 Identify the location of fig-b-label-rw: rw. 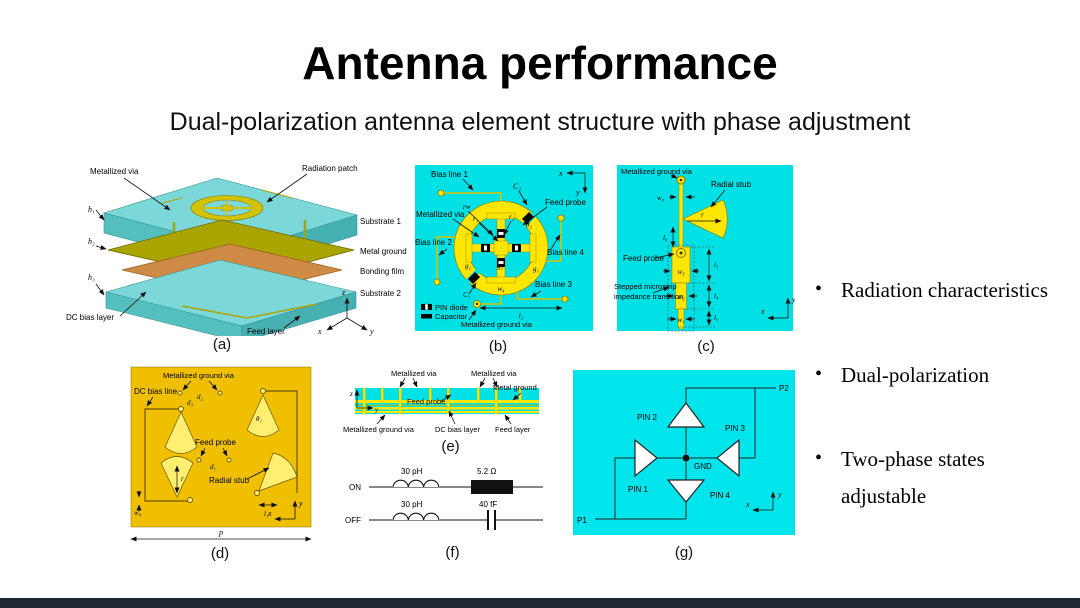
(467, 207).